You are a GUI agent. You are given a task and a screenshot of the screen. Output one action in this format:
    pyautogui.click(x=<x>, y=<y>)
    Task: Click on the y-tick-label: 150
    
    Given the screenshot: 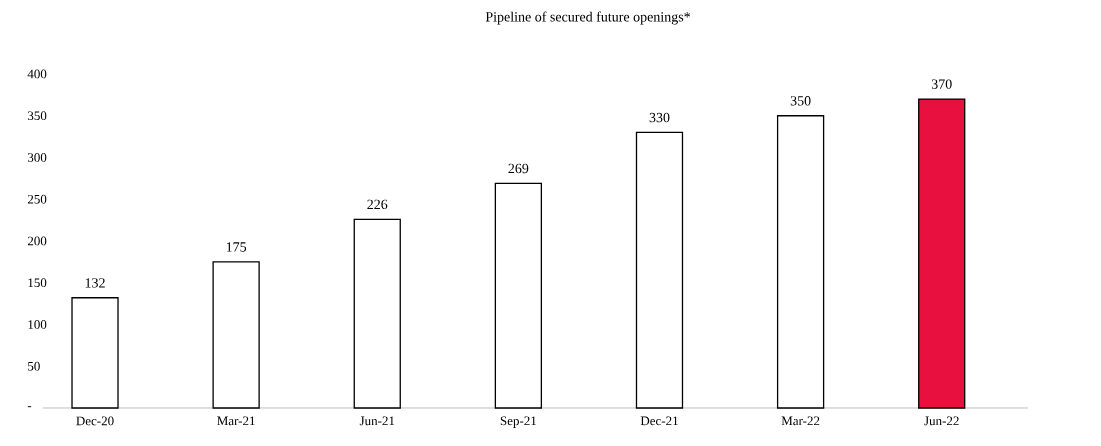 What is the action you would take?
    pyautogui.click(x=37, y=283)
    